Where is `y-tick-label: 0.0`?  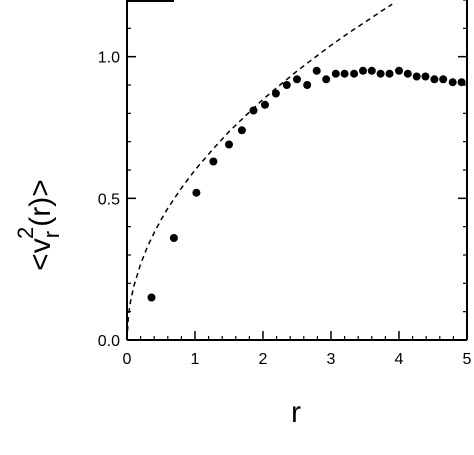 y-tick-label: 0.0 is located at coordinates (109, 341).